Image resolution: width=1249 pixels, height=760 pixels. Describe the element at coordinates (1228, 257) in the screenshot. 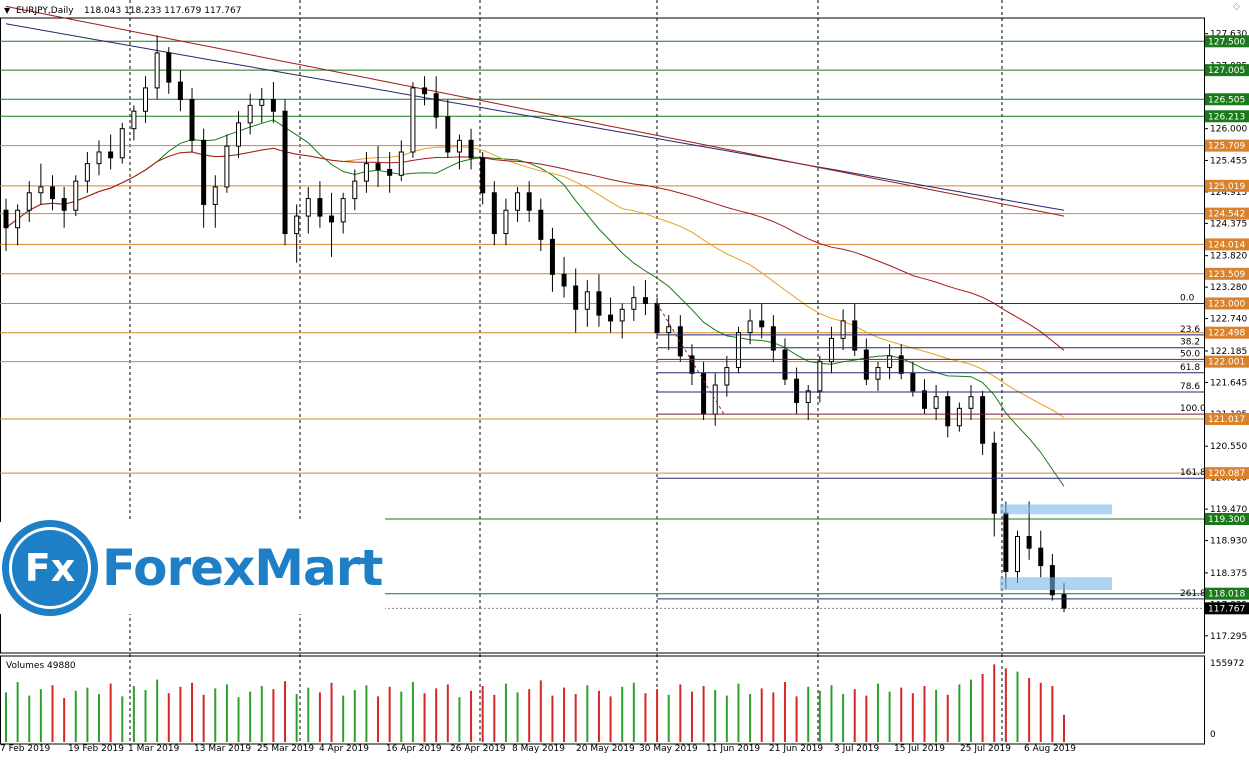

I see `price-tick-label: 123.820` at that location.